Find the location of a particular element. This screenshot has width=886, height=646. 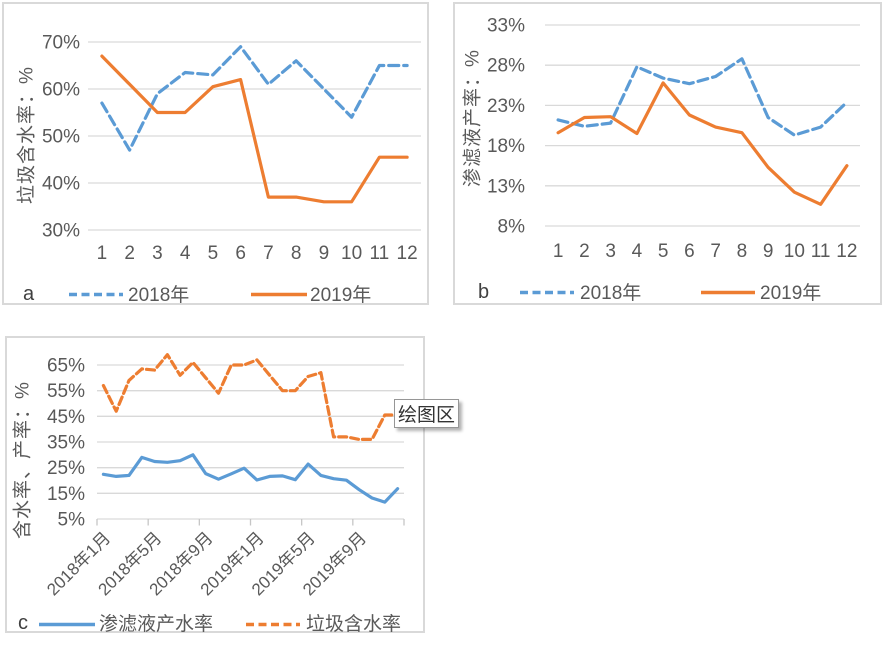

y-tick-label: 15% is located at coordinates (66, 494).